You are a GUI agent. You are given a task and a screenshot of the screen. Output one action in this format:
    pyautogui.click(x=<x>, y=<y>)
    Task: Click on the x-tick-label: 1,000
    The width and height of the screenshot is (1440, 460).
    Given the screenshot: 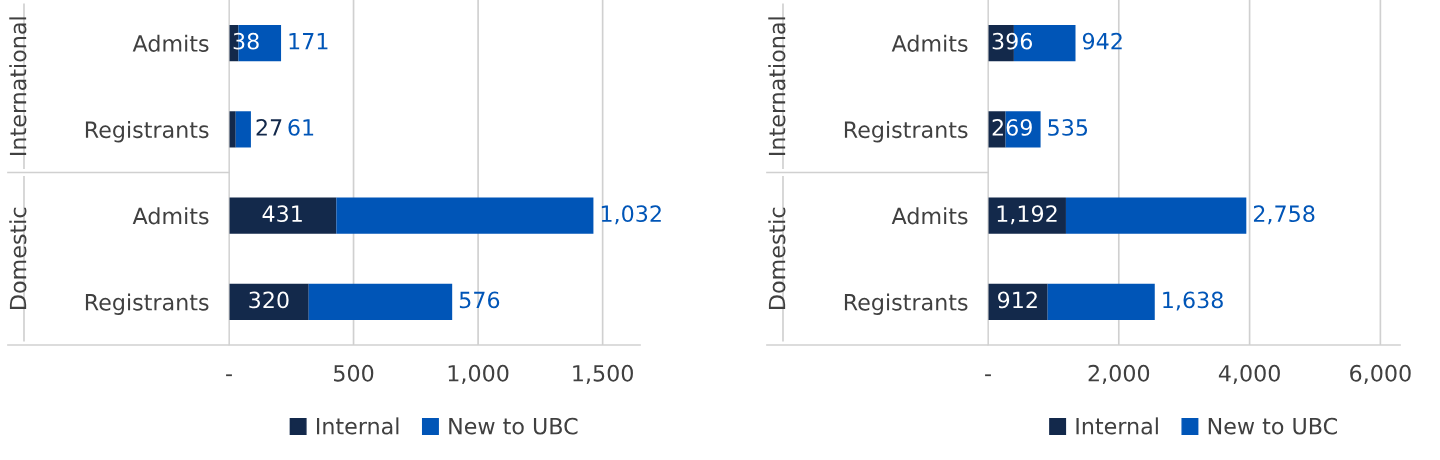 What is the action you would take?
    pyautogui.click(x=478, y=374)
    